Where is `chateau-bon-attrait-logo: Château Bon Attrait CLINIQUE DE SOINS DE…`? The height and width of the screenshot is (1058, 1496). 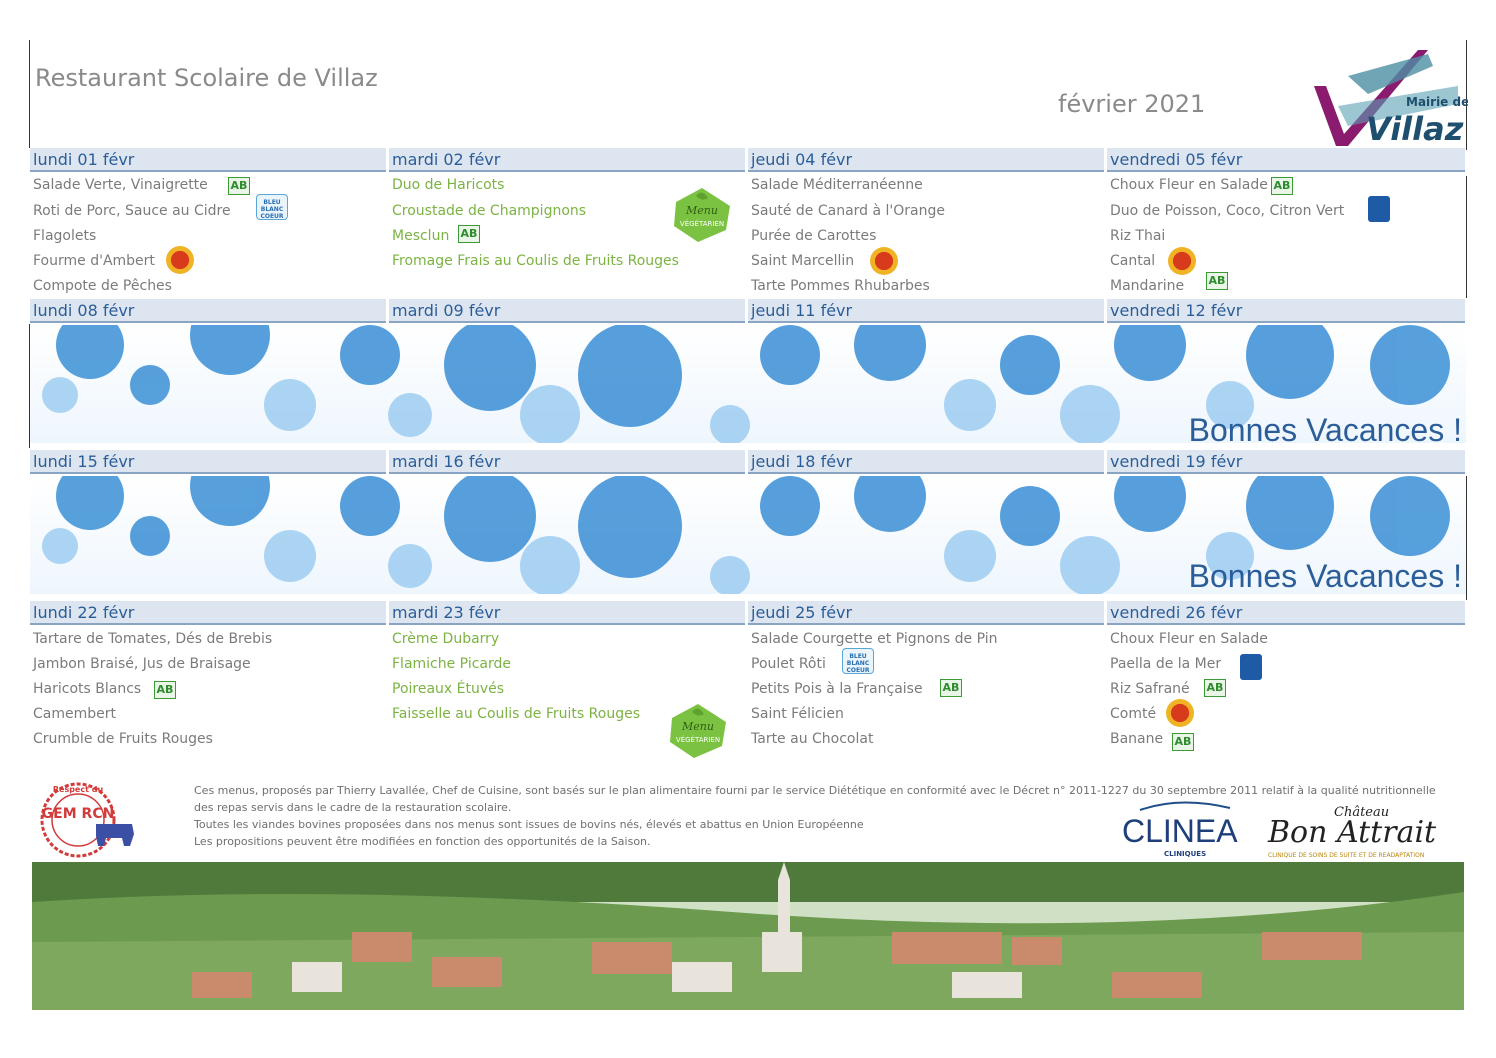
chateau-bon-attrait-logo: Château Bon Attrait CLINIQUE DE SOINS DE… is located at coordinates (1352, 832).